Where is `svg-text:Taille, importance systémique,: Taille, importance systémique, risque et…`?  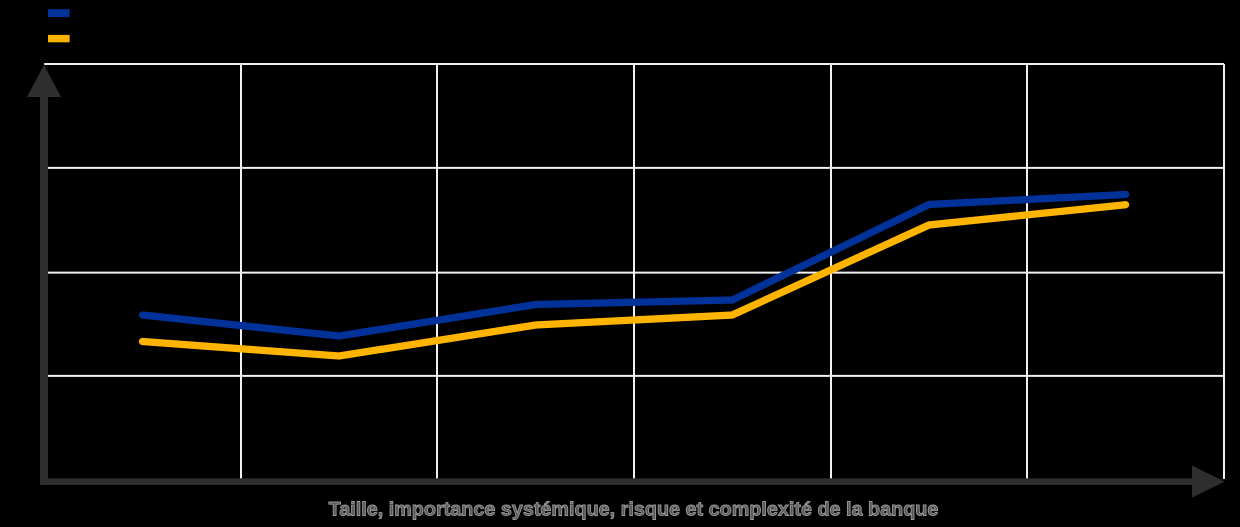 svg-text:Taille, importance systémique,: Taille, importance systémique, risque et… is located at coordinates (634, 510).